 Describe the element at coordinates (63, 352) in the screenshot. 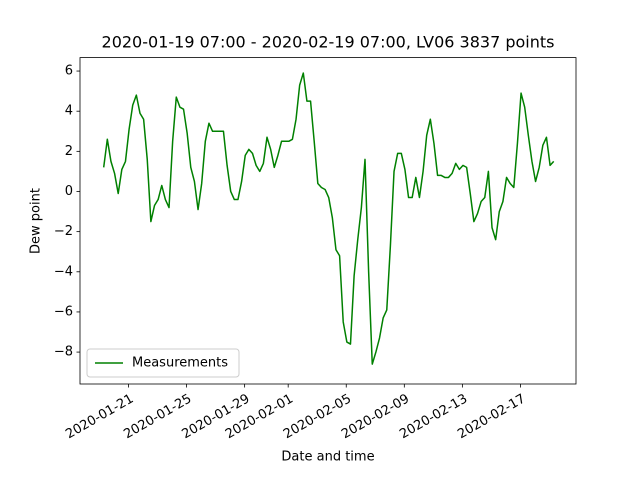

I see `y-tick-label: −8` at that location.